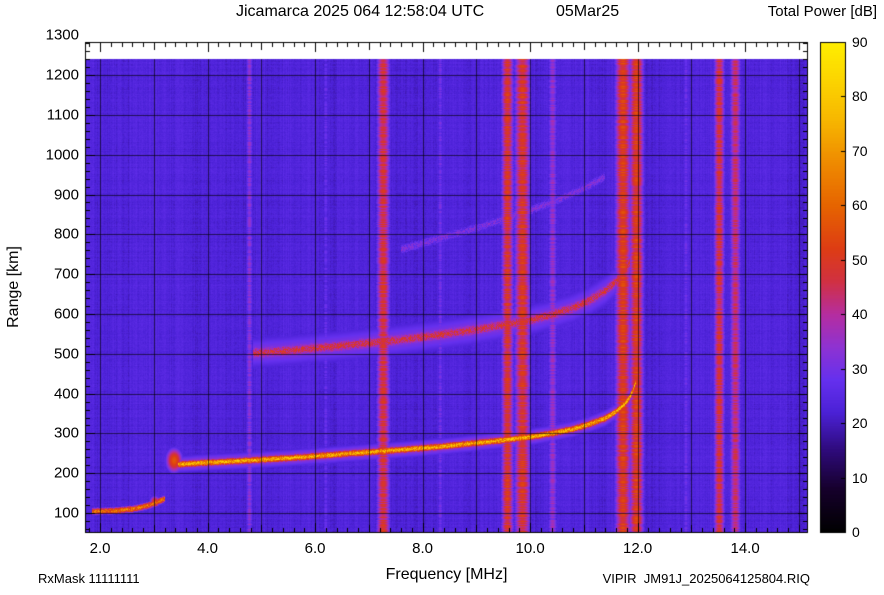  What do you see at coordinates (745, 548) in the screenshot?
I see `x-tick-label: 14.0` at bounding box center [745, 548].